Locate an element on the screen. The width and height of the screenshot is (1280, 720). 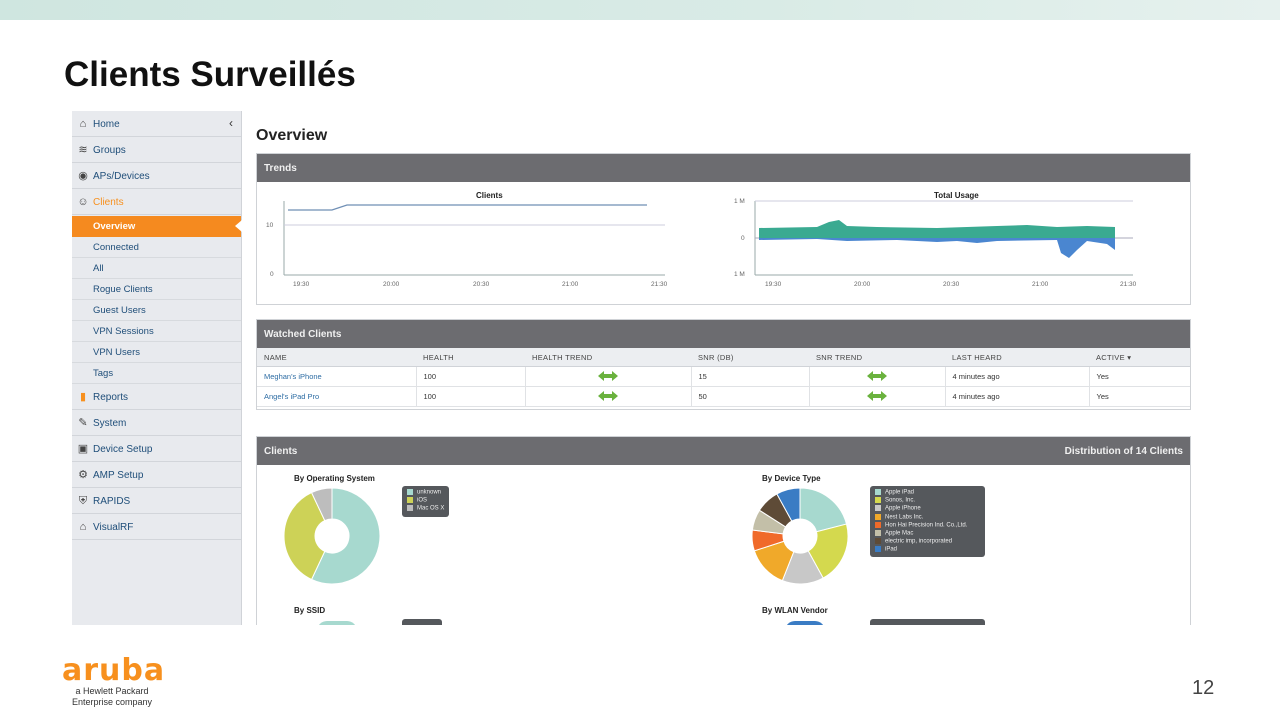
os-pie-chart is located at coordinates (332, 536).